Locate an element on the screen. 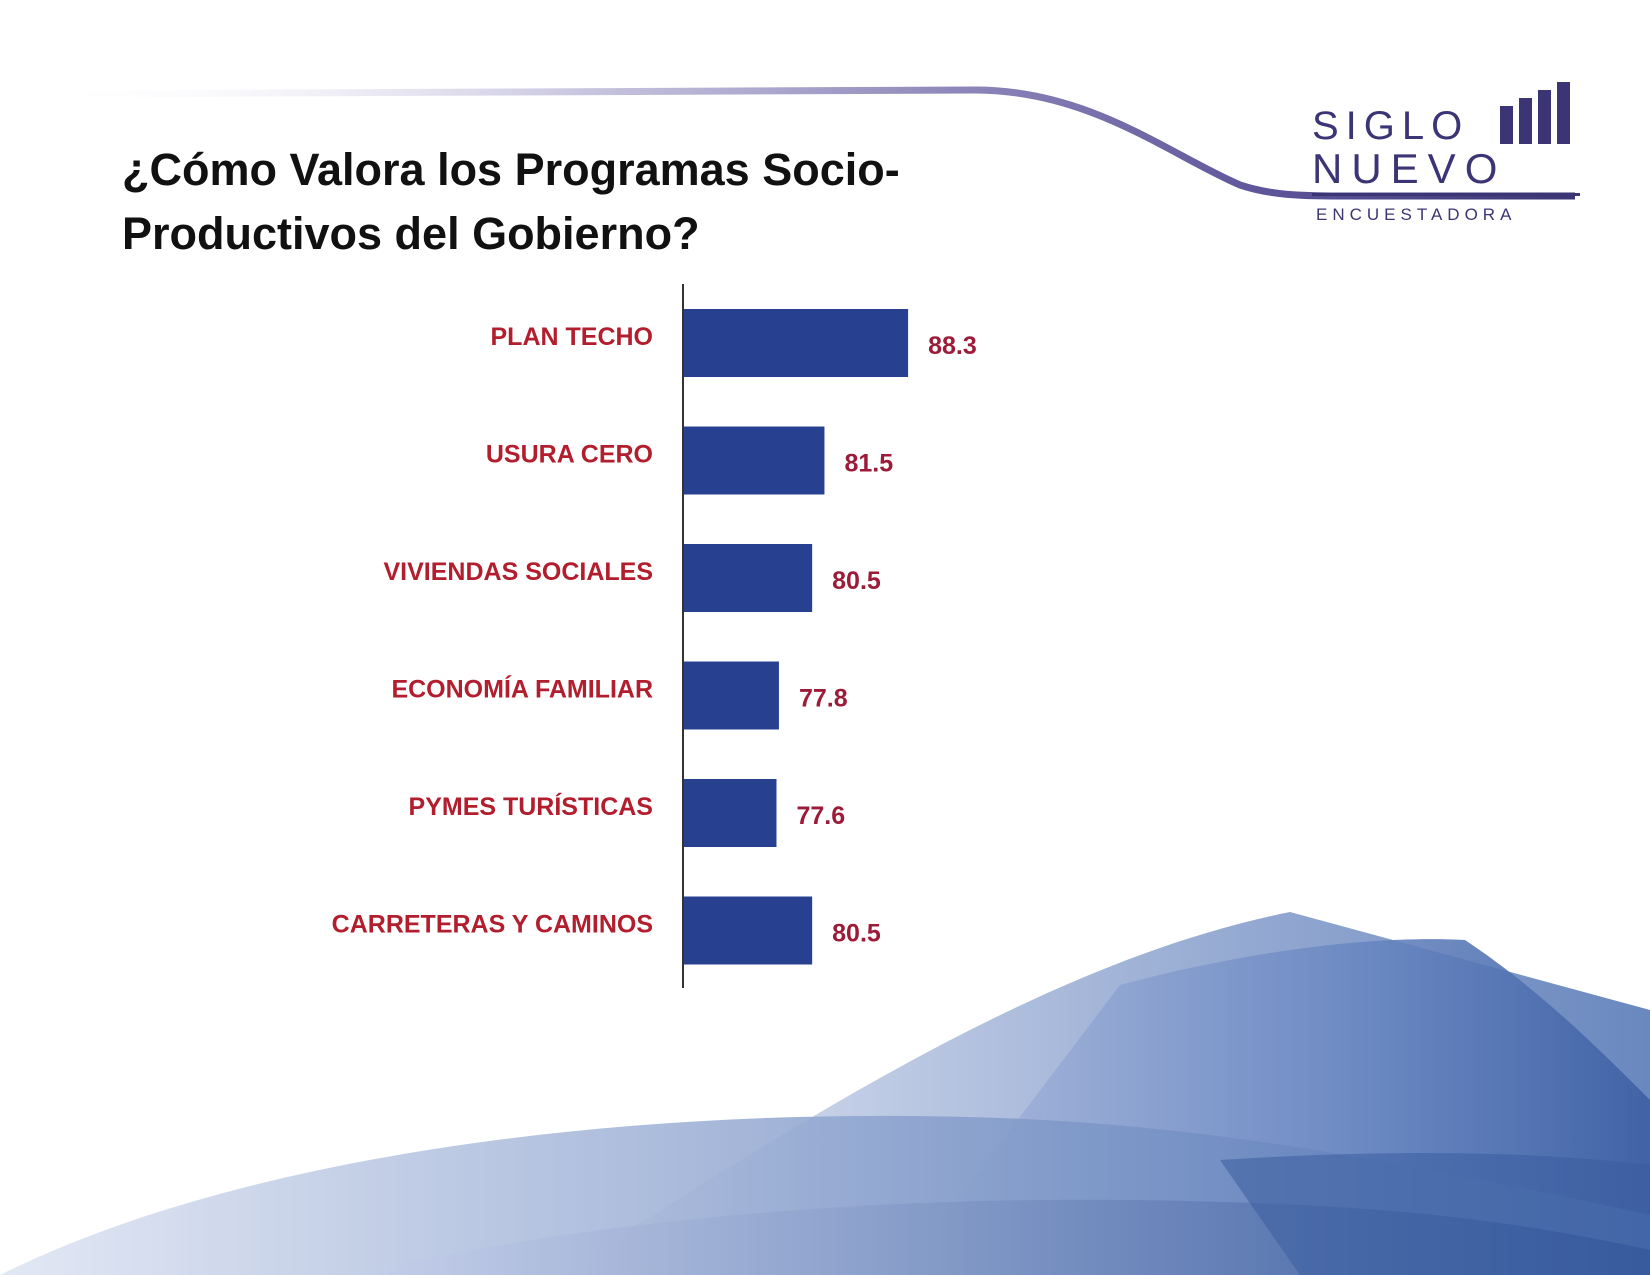 The height and width of the screenshot is (1275, 1650). logo-text-encuestadora: ENCUESTADORA is located at coordinates (1416, 214).